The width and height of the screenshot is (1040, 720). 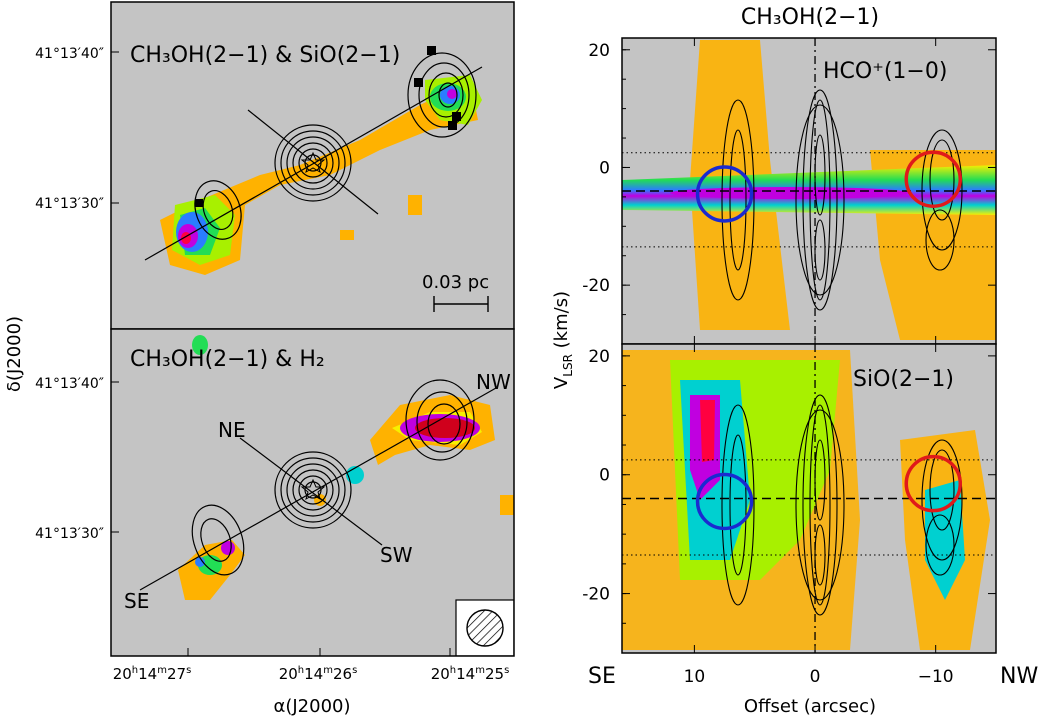 What do you see at coordinates (563, 340) in the screenshot?
I see `pv-ylabel: VLSR (km/s)` at bounding box center [563, 340].